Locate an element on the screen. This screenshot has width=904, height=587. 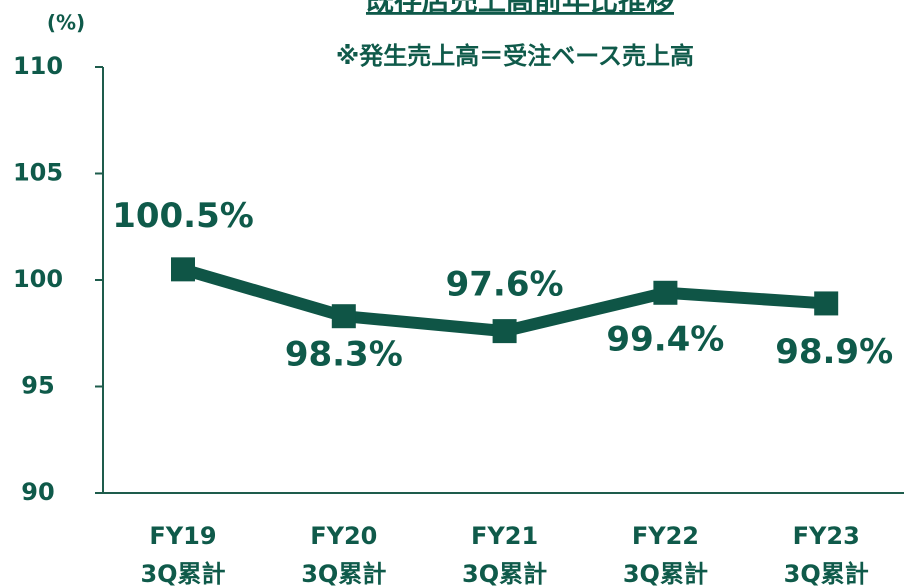
data-label: 98.9% is located at coordinates (834, 352).